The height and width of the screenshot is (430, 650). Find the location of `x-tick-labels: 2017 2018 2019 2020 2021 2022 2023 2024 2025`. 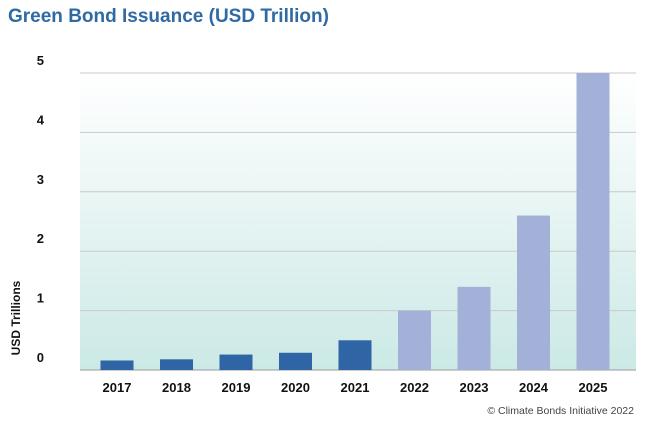

x-tick-labels: 2017 2018 2019 2020 2021 2022 2023 2024 2025 is located at coordinates (355, 387).